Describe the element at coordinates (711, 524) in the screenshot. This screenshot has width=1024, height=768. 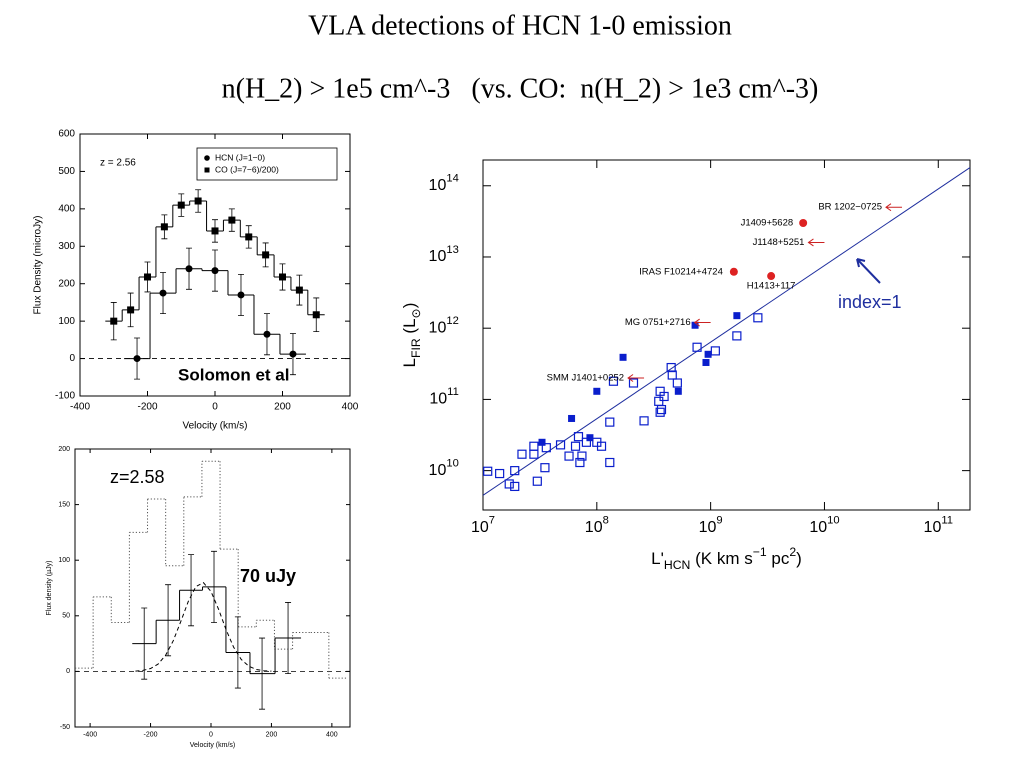
I see `x-tick-label: 10⁹` at that location.